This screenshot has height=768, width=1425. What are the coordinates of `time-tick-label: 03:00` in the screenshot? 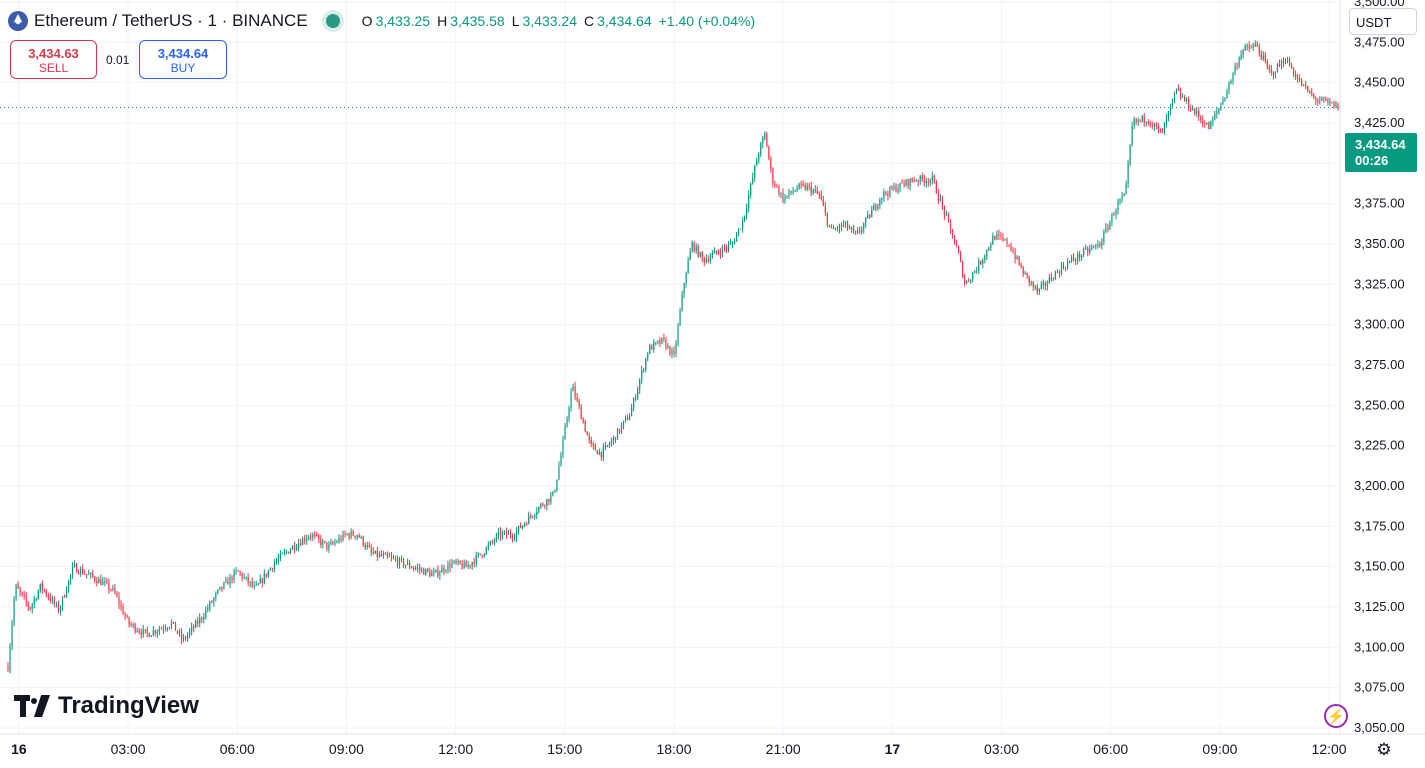 It's located at (1001, 749).